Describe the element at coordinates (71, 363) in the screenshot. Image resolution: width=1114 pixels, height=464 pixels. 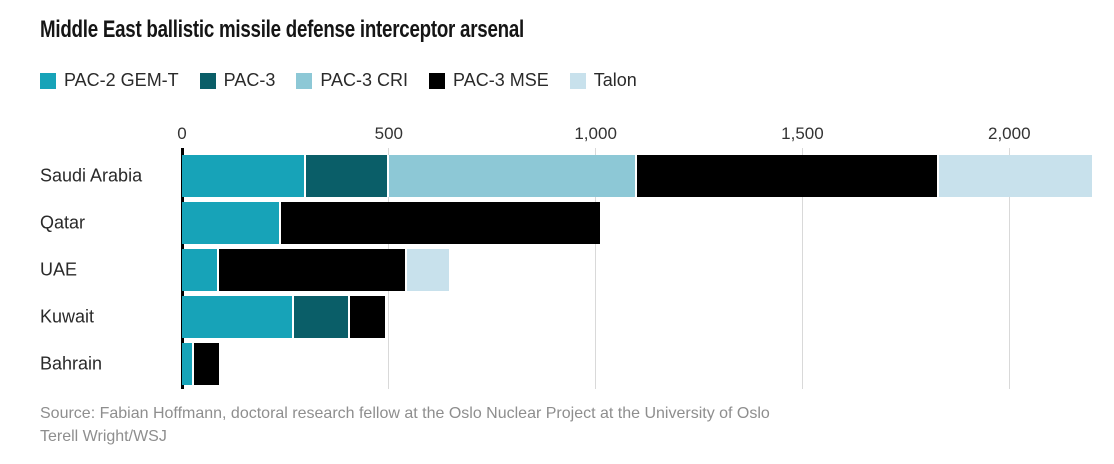
I see `category-label: Bahrain` at that location.